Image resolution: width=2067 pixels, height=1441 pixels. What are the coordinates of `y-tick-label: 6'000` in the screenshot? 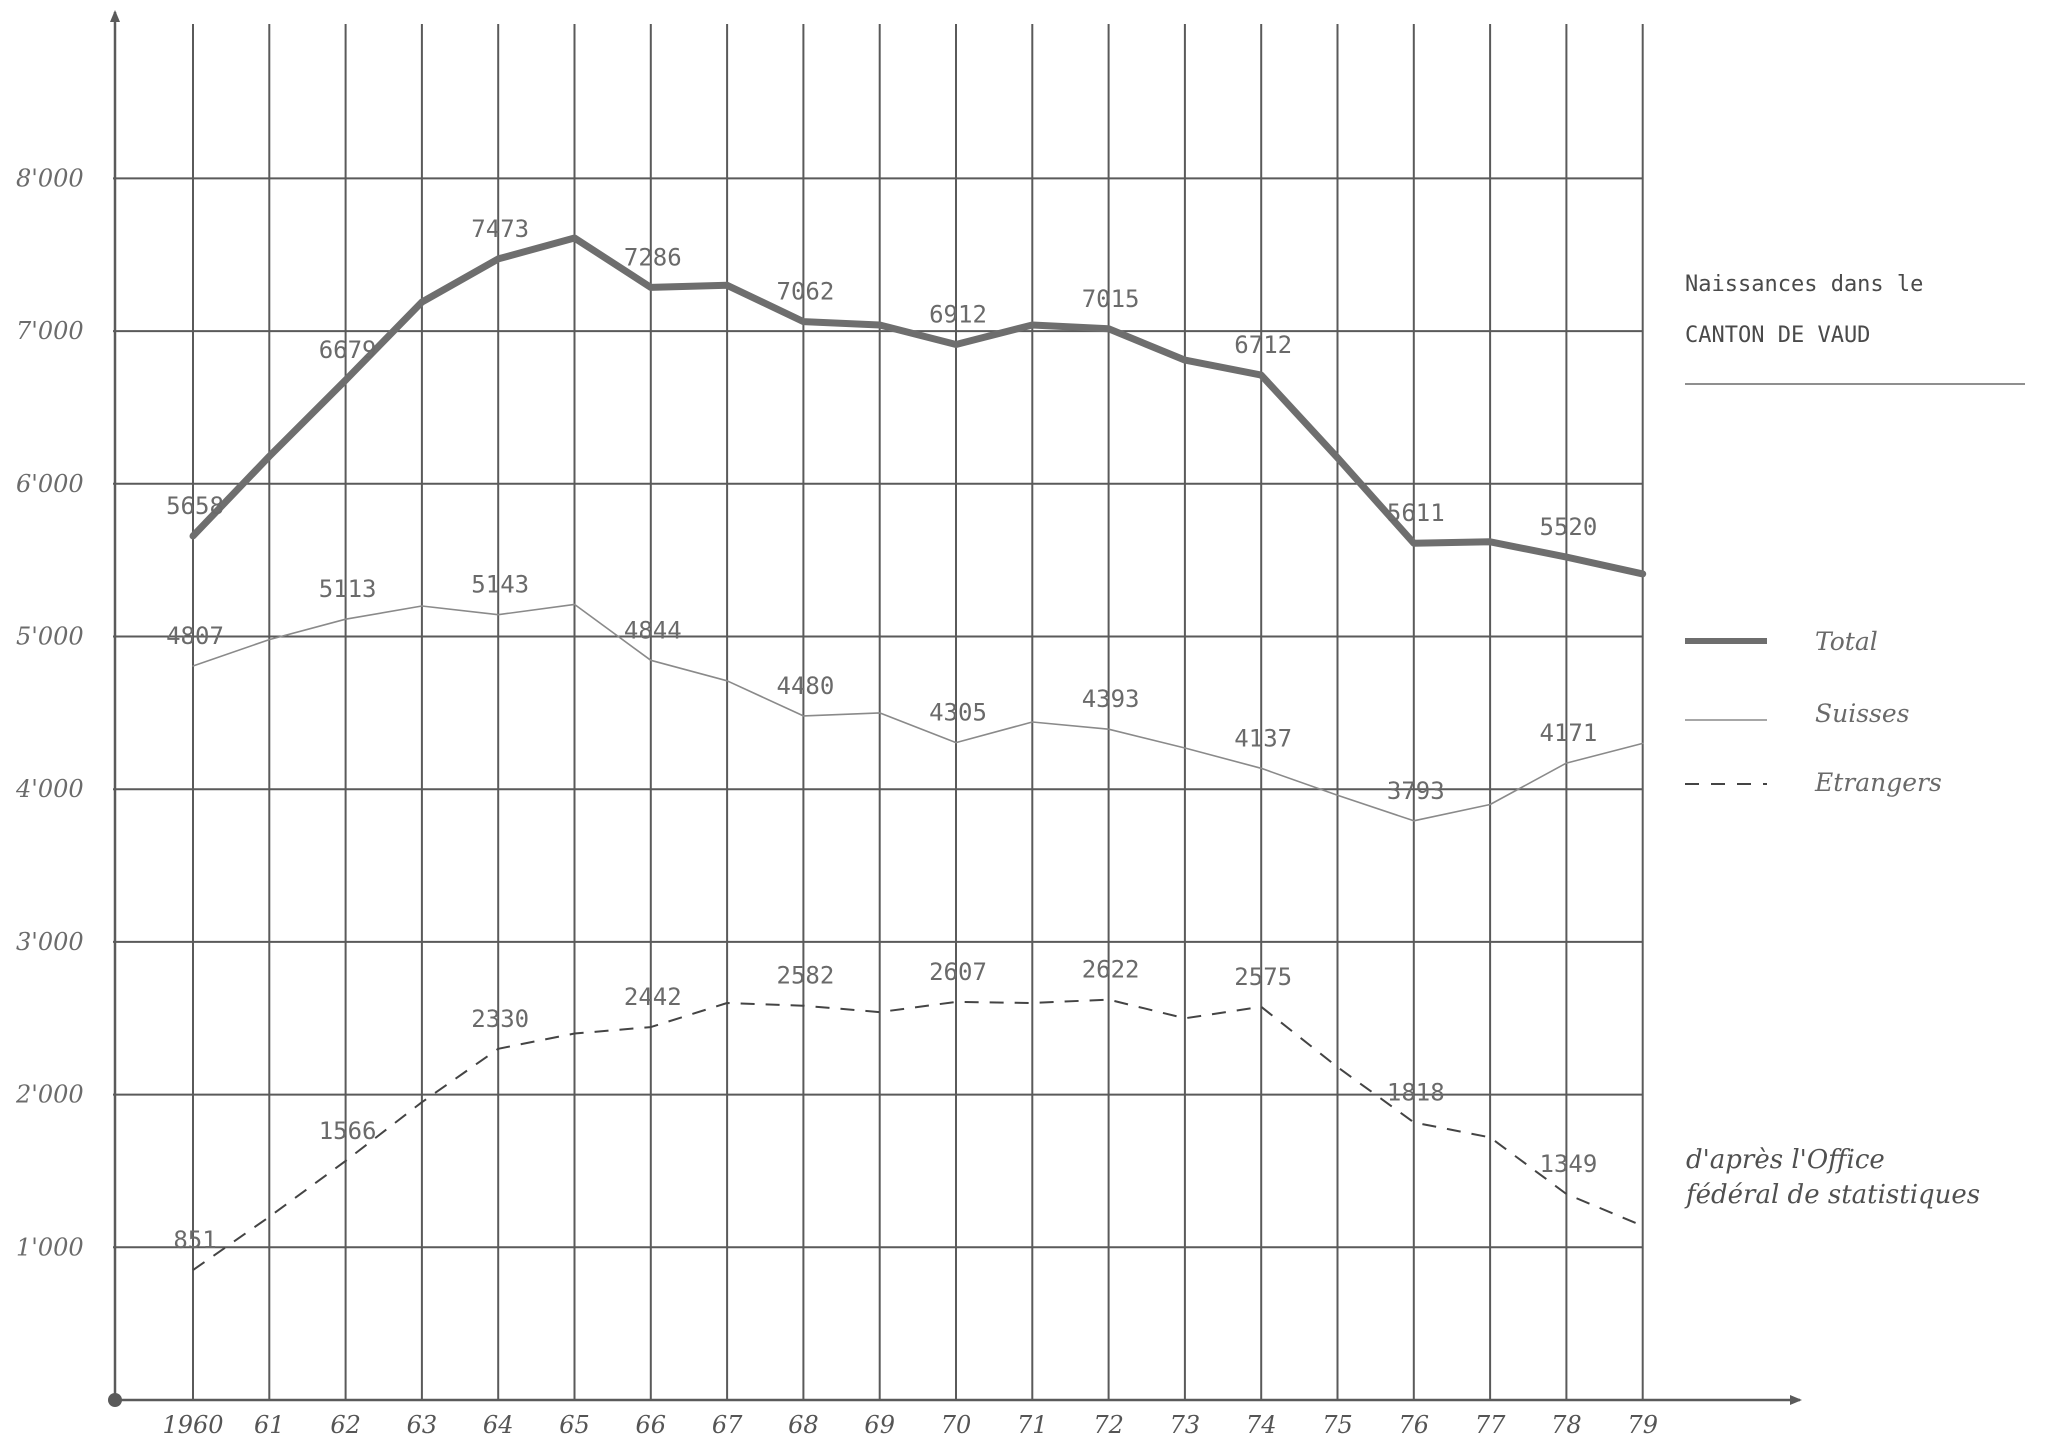 It's located at (50, 484).